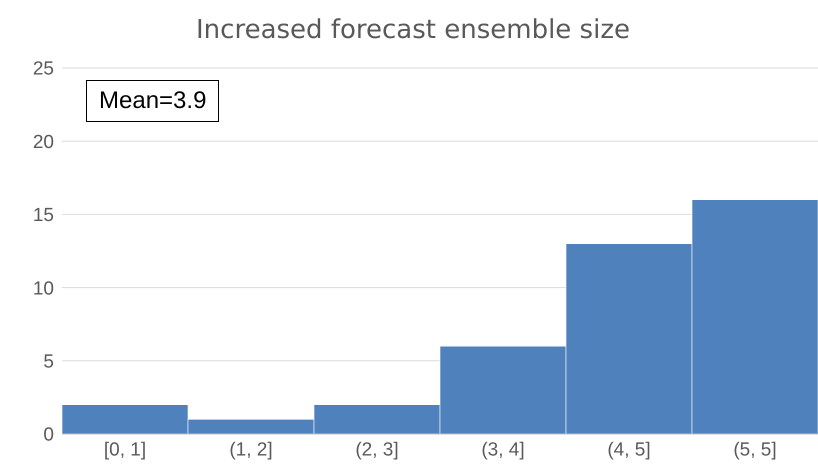 Image resolution: width=818 pixels, height=476 pixels. Describe the element at coordinates (48, 435) in the screenshot. I see `y-tick-label: 0` at that location.